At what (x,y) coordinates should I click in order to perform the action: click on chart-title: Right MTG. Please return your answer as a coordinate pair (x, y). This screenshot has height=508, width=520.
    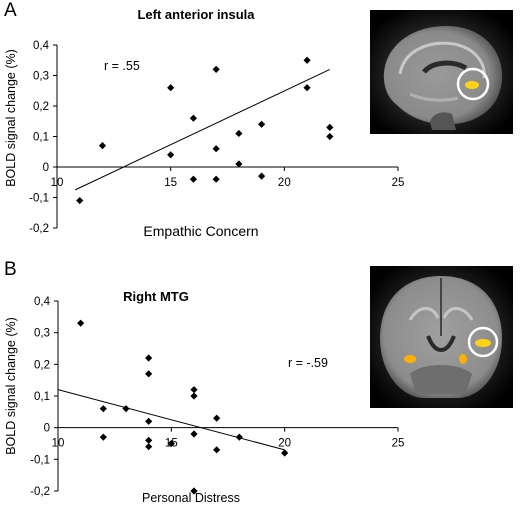
    Looking at the image, I should click on (156, 296).